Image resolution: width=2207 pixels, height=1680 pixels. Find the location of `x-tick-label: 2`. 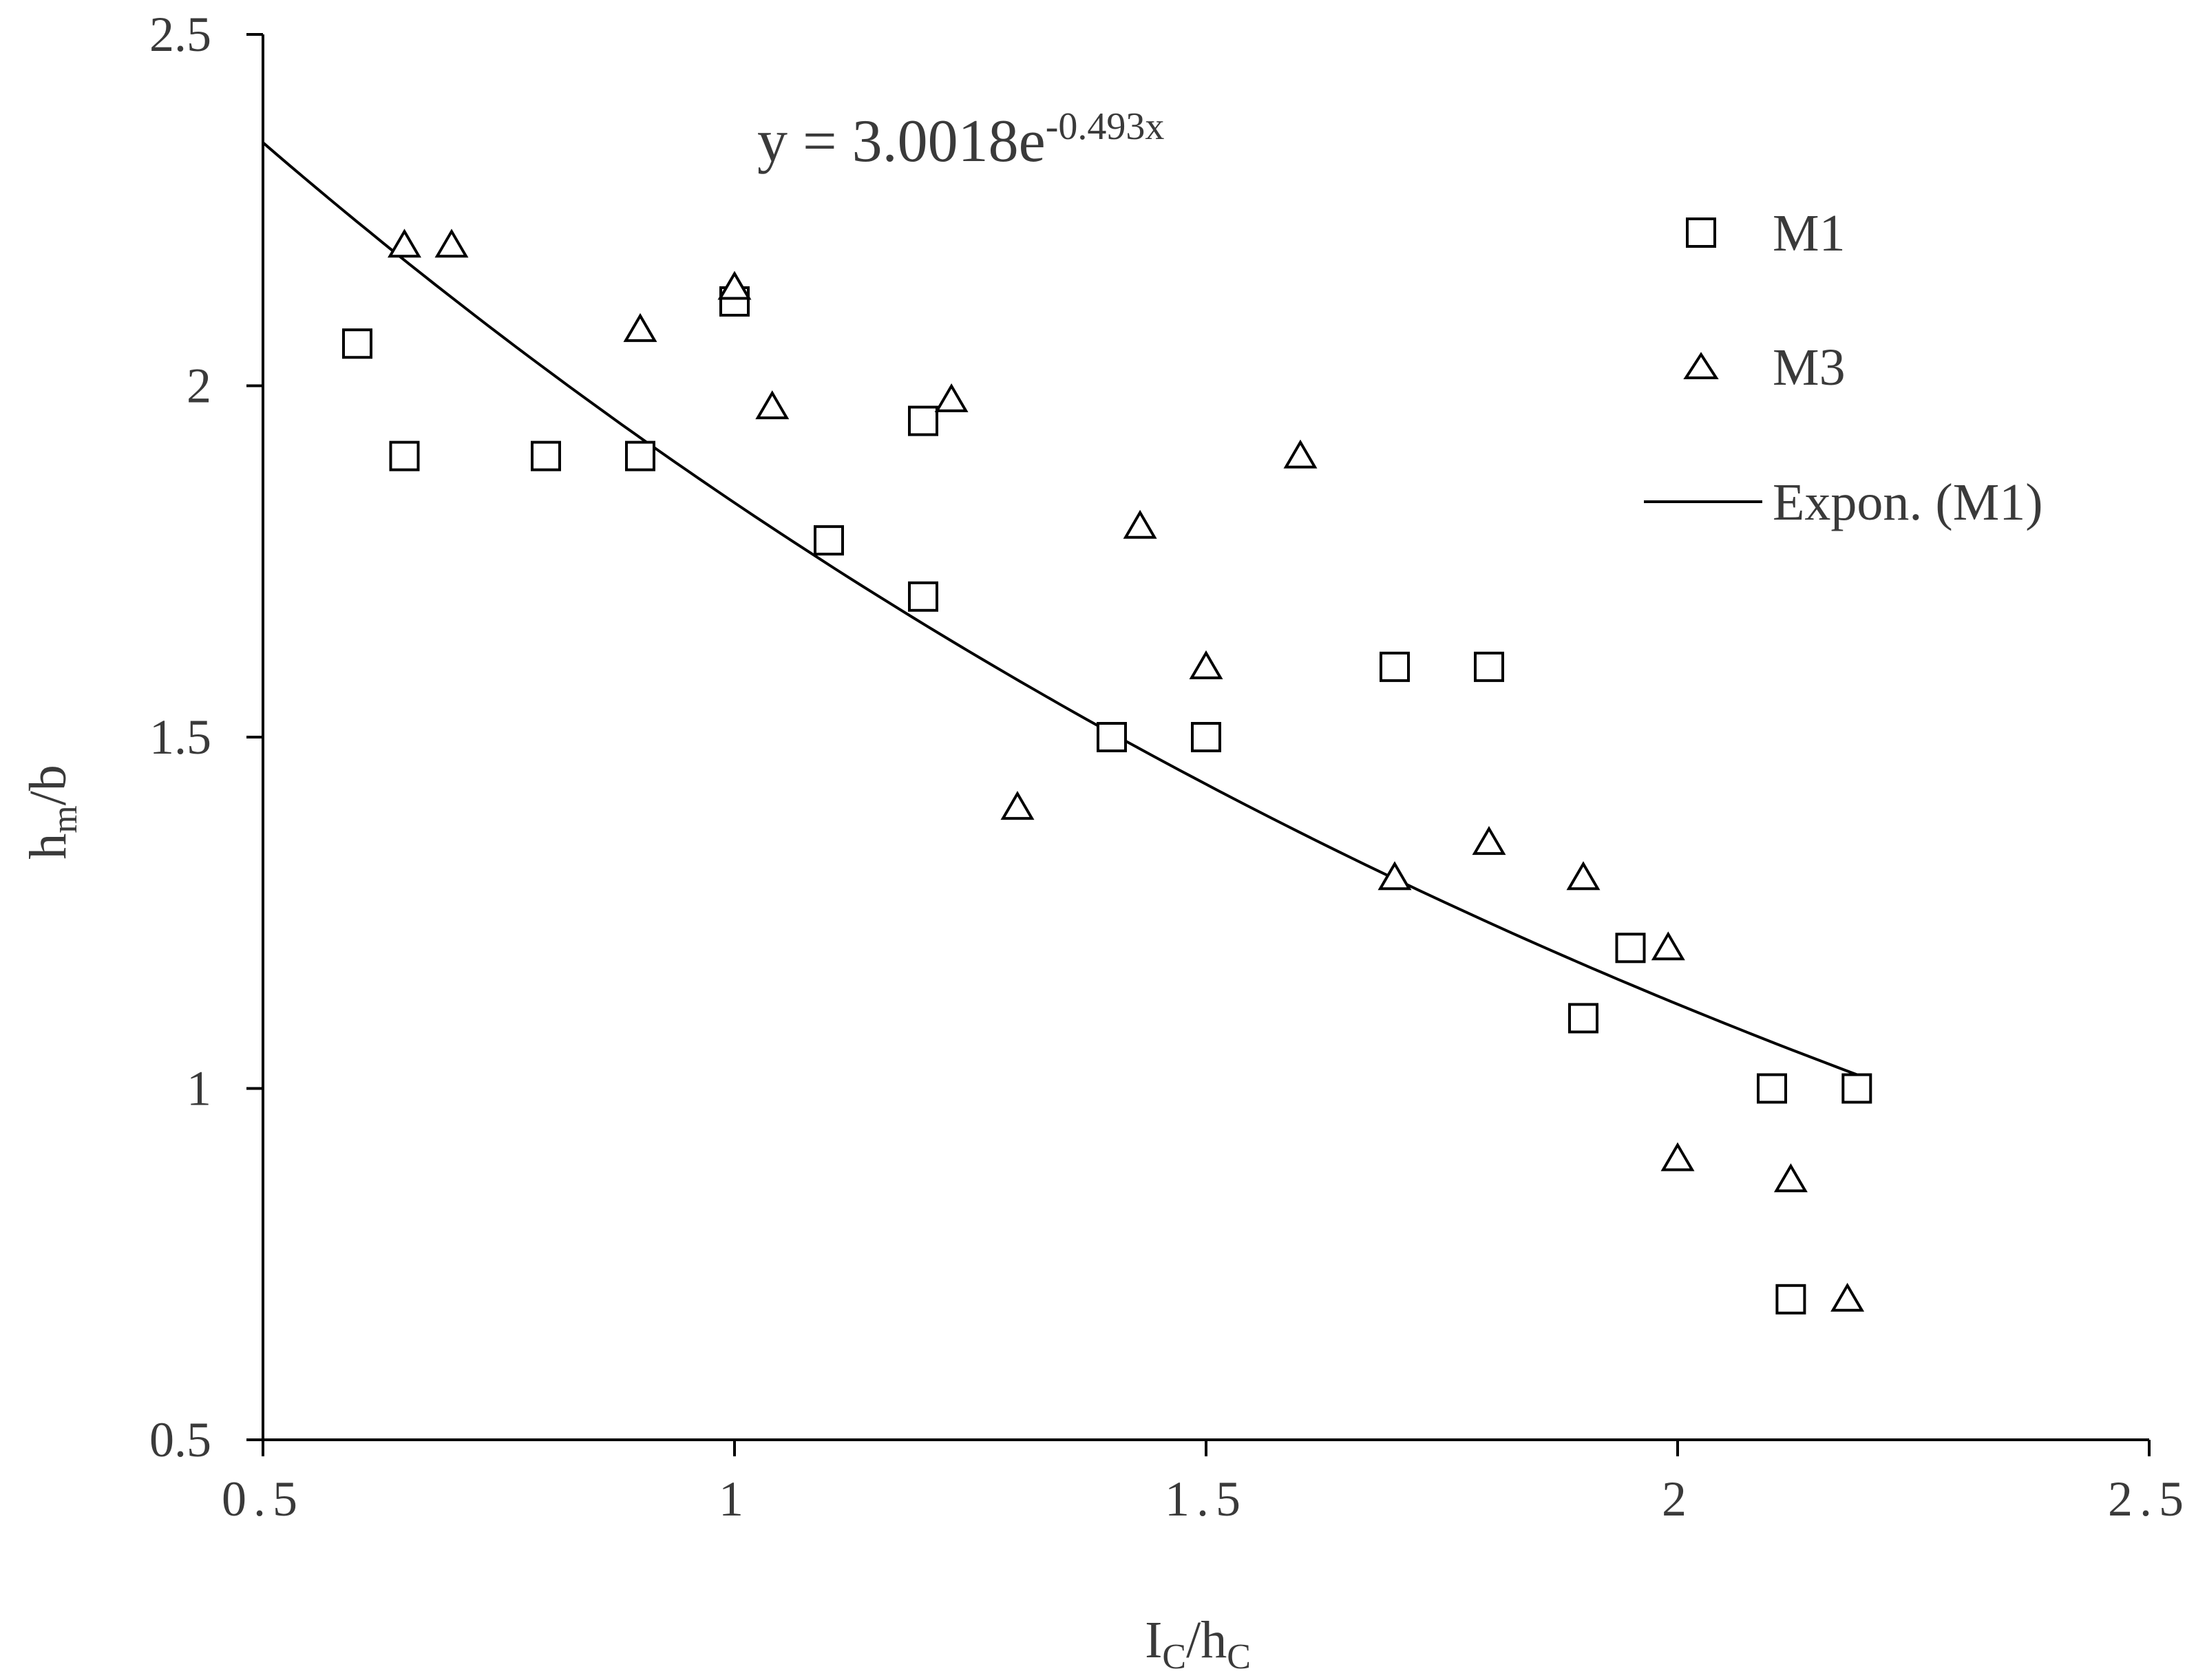

x-tick-label: 2 is located at coordinates (1678, 1499).